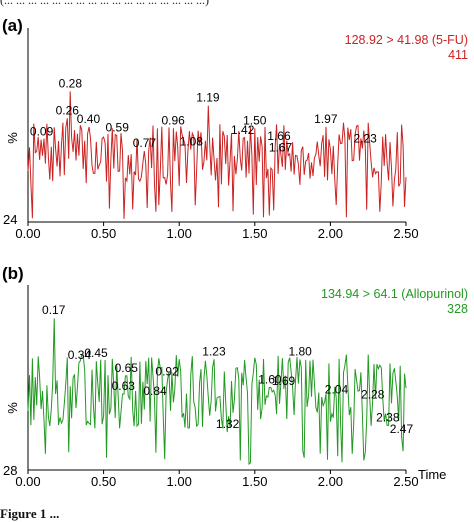 The height and width of the screenshot is (522, 474). Describe the element at coordinates (254, 481) in the screenshot. I see `panel-b-x-tick-label: 1.50` at that location.